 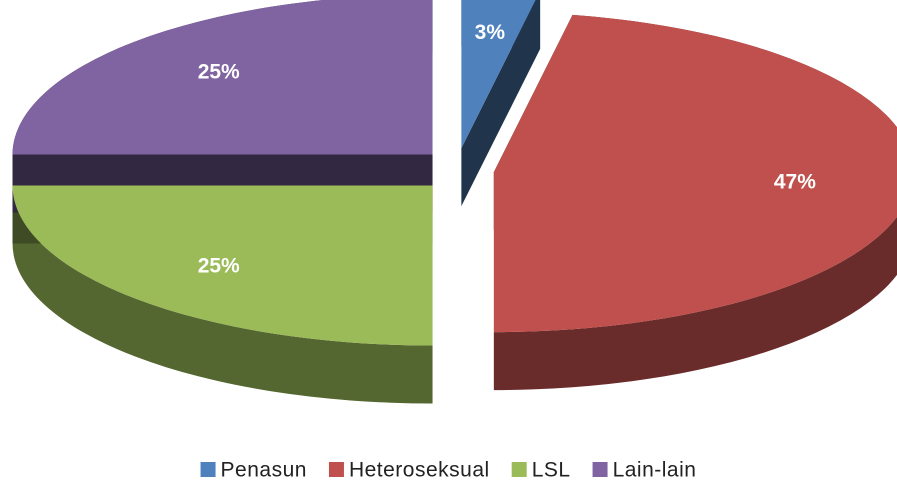 I want to click on legend-label: Heteroseksual, so click(x=419, y=470).